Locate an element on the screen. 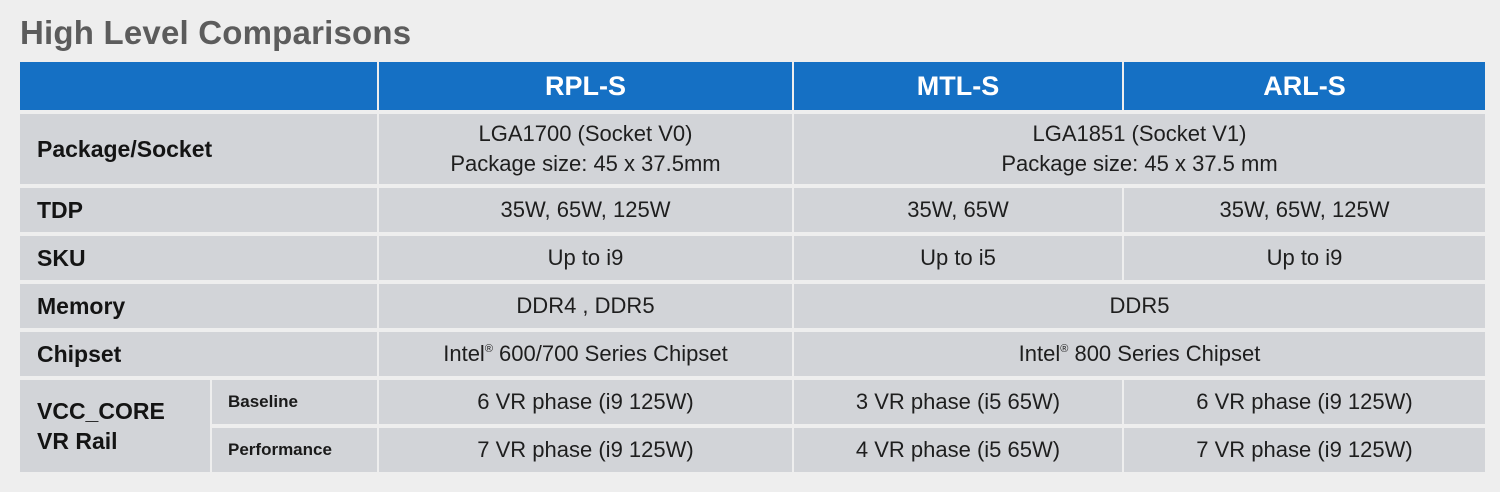 Image resolution: width=1500 pixels, height=492 pixels. row-label-vcc-core-line1: VCC_CORE is located at coordinates (101, 411).